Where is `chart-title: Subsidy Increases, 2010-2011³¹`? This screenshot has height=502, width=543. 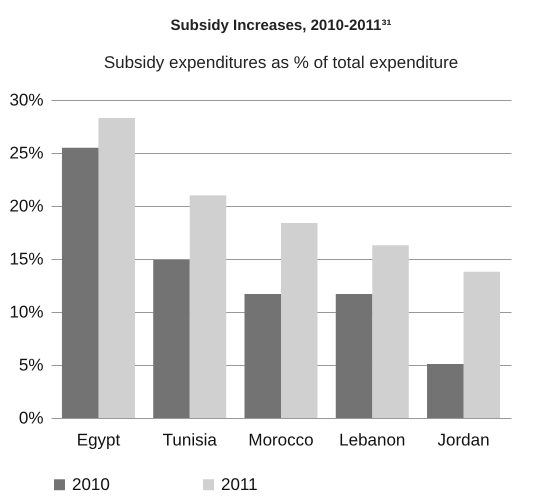
chart-title: Subsidy Increases, 2010-2011³¹ is located at coordinates (281, 25).